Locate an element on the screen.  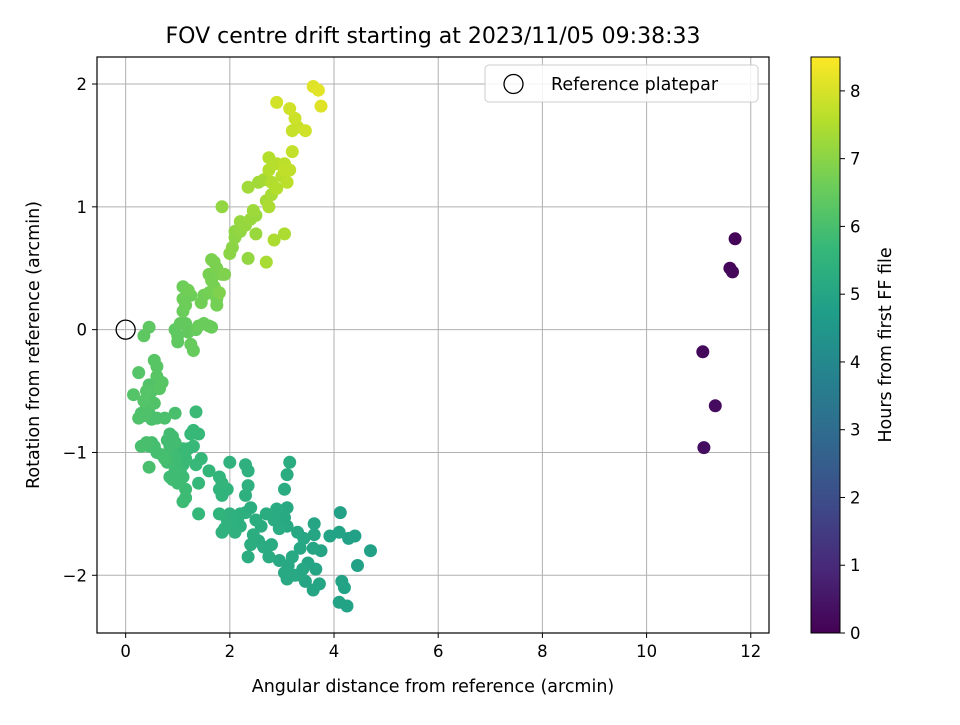
x-tick-label: 12 is located at coordinates (750, 651).